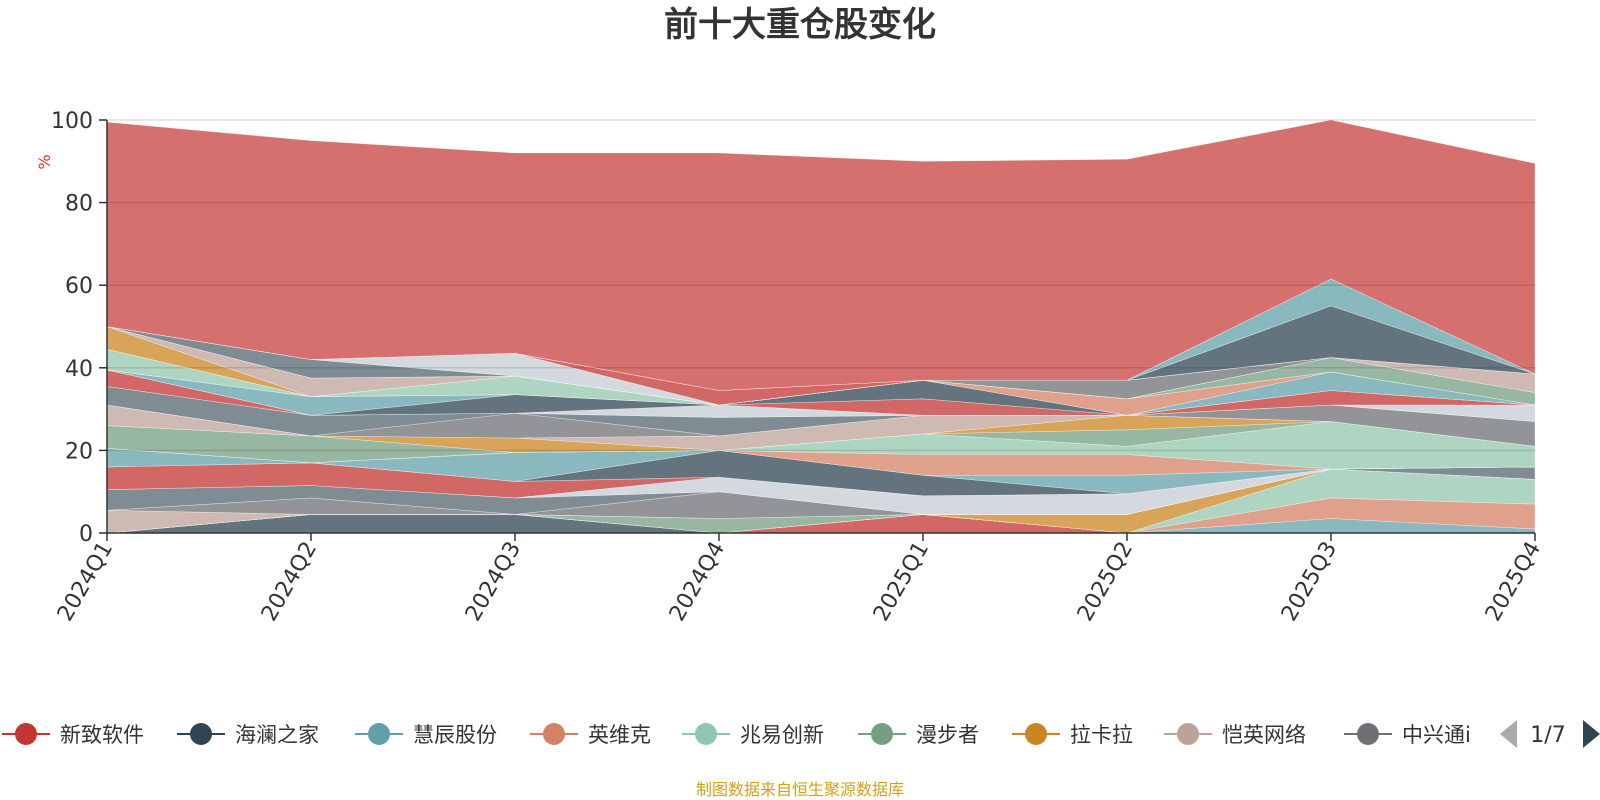  What do you see at coordinates (619, 735) in the screenshot?
I see `legend-label: 英维克` at bounding box center [619, 735].